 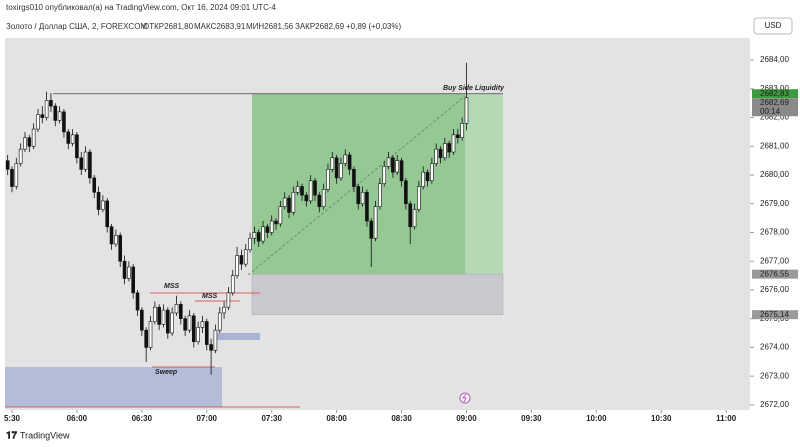 What do you see at coordinates (774, 289) in the screenshot?
I see `y-tick-label: 2676,00` at bounding box center [774, 289].